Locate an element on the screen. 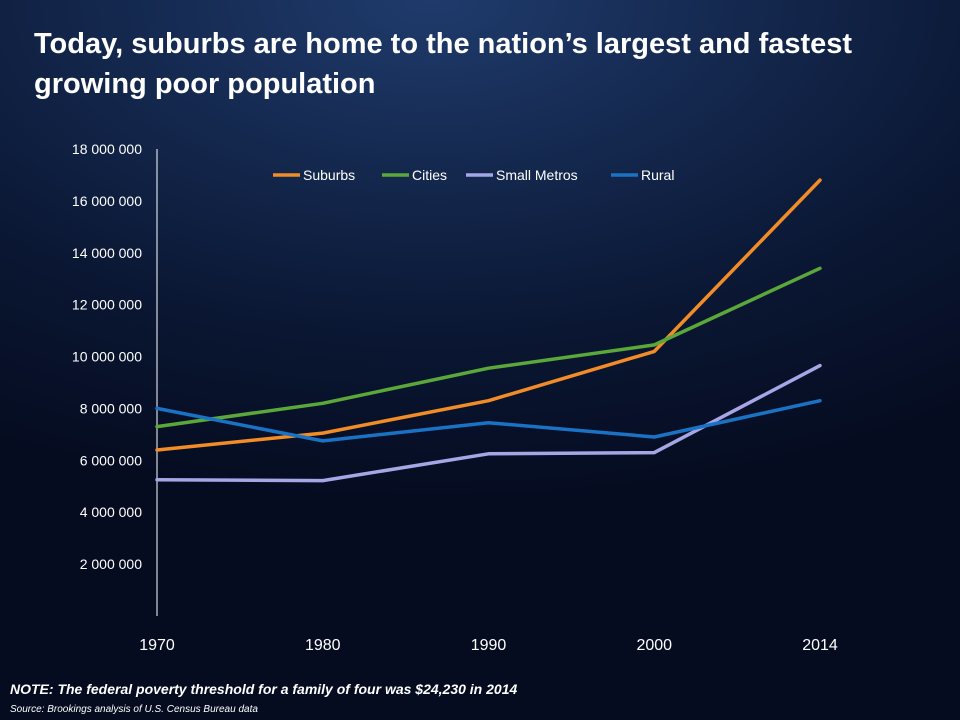  x-tick-label: 1970 is located at coordinates (157, 645).